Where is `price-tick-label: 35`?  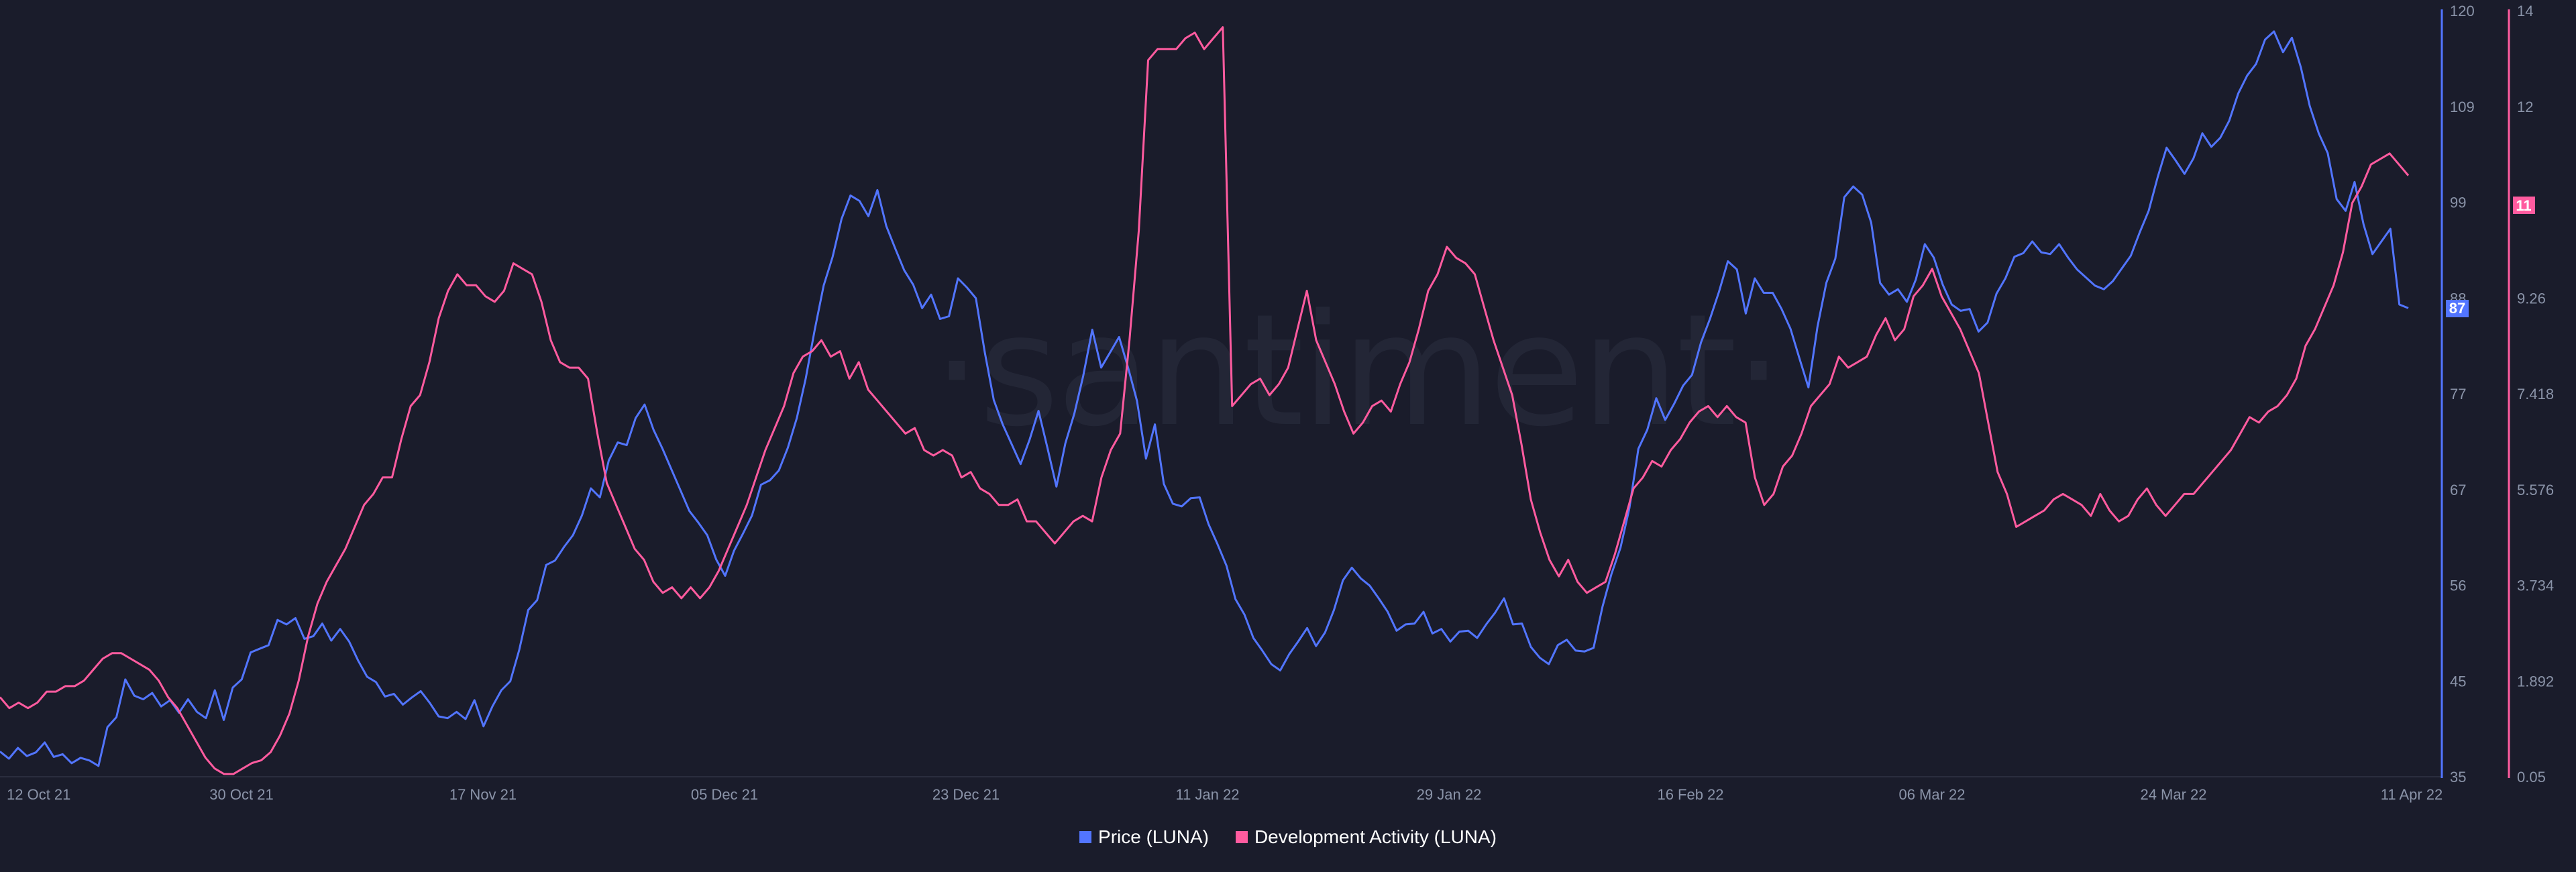 price-tick-label: 35 is located at coordinates (2458, 777).